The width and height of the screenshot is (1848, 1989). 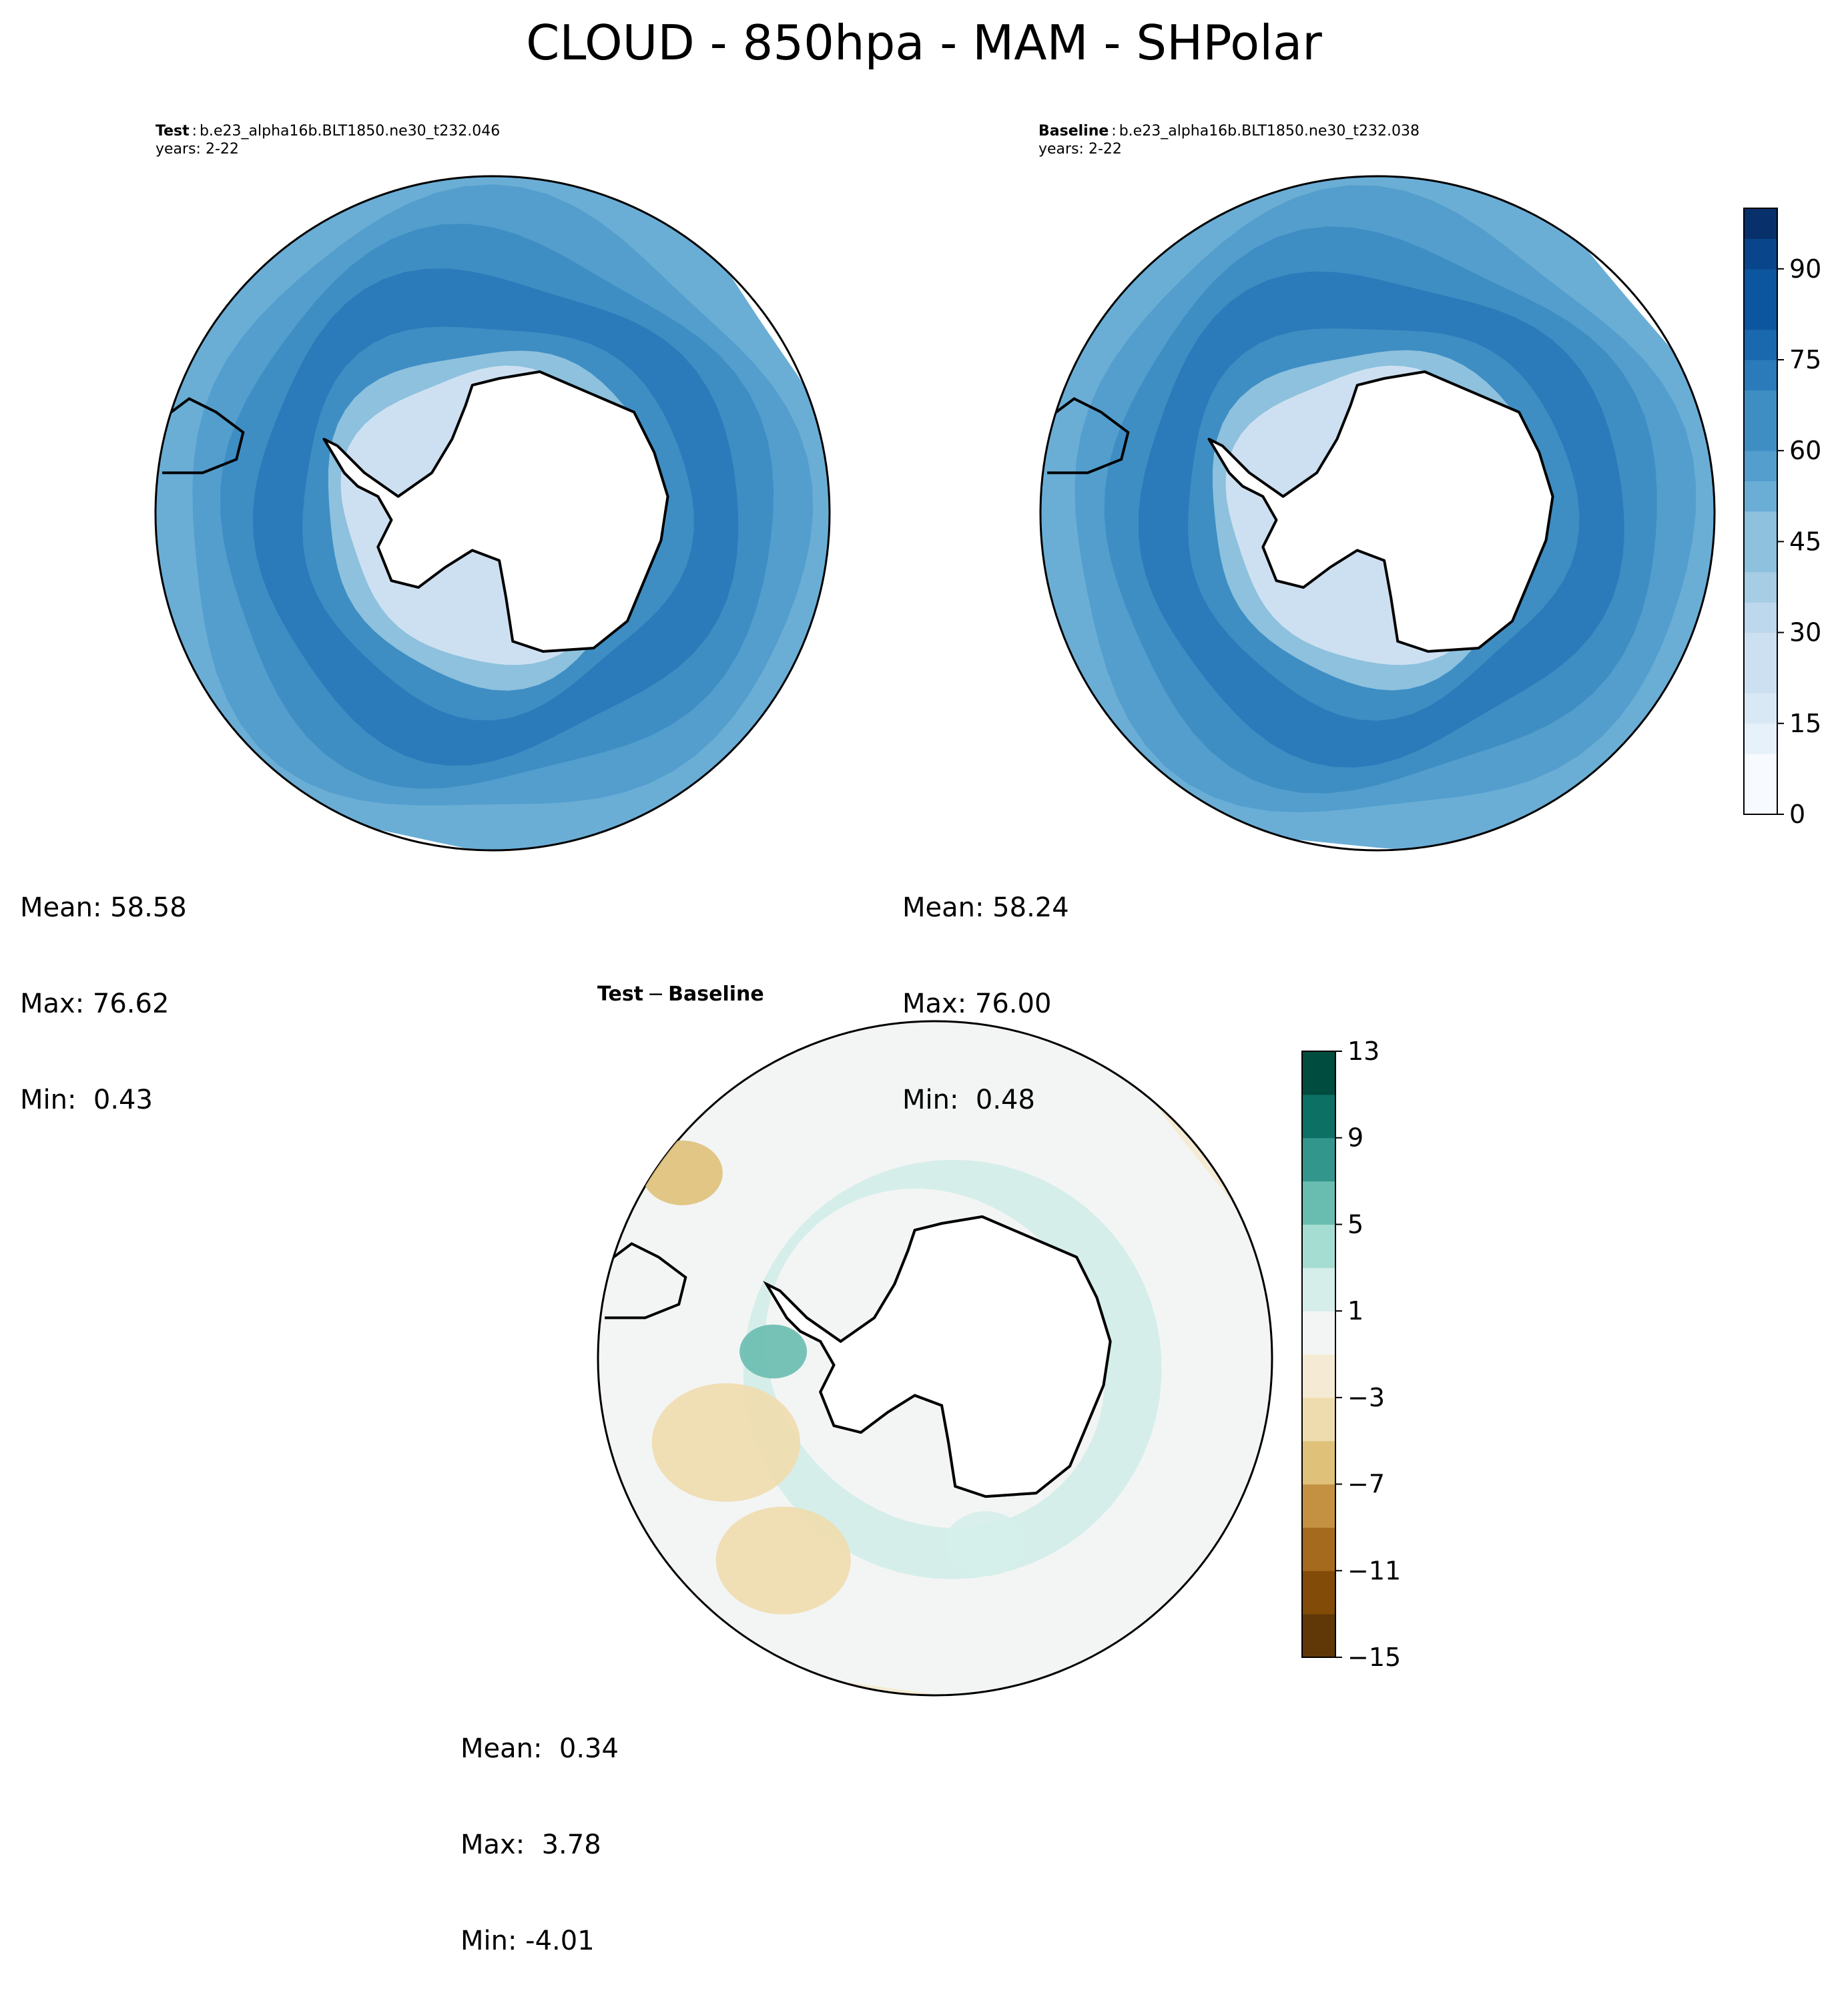 I want to click on main-colorbar-tick-label: 15, so click(x=1805, y=723).